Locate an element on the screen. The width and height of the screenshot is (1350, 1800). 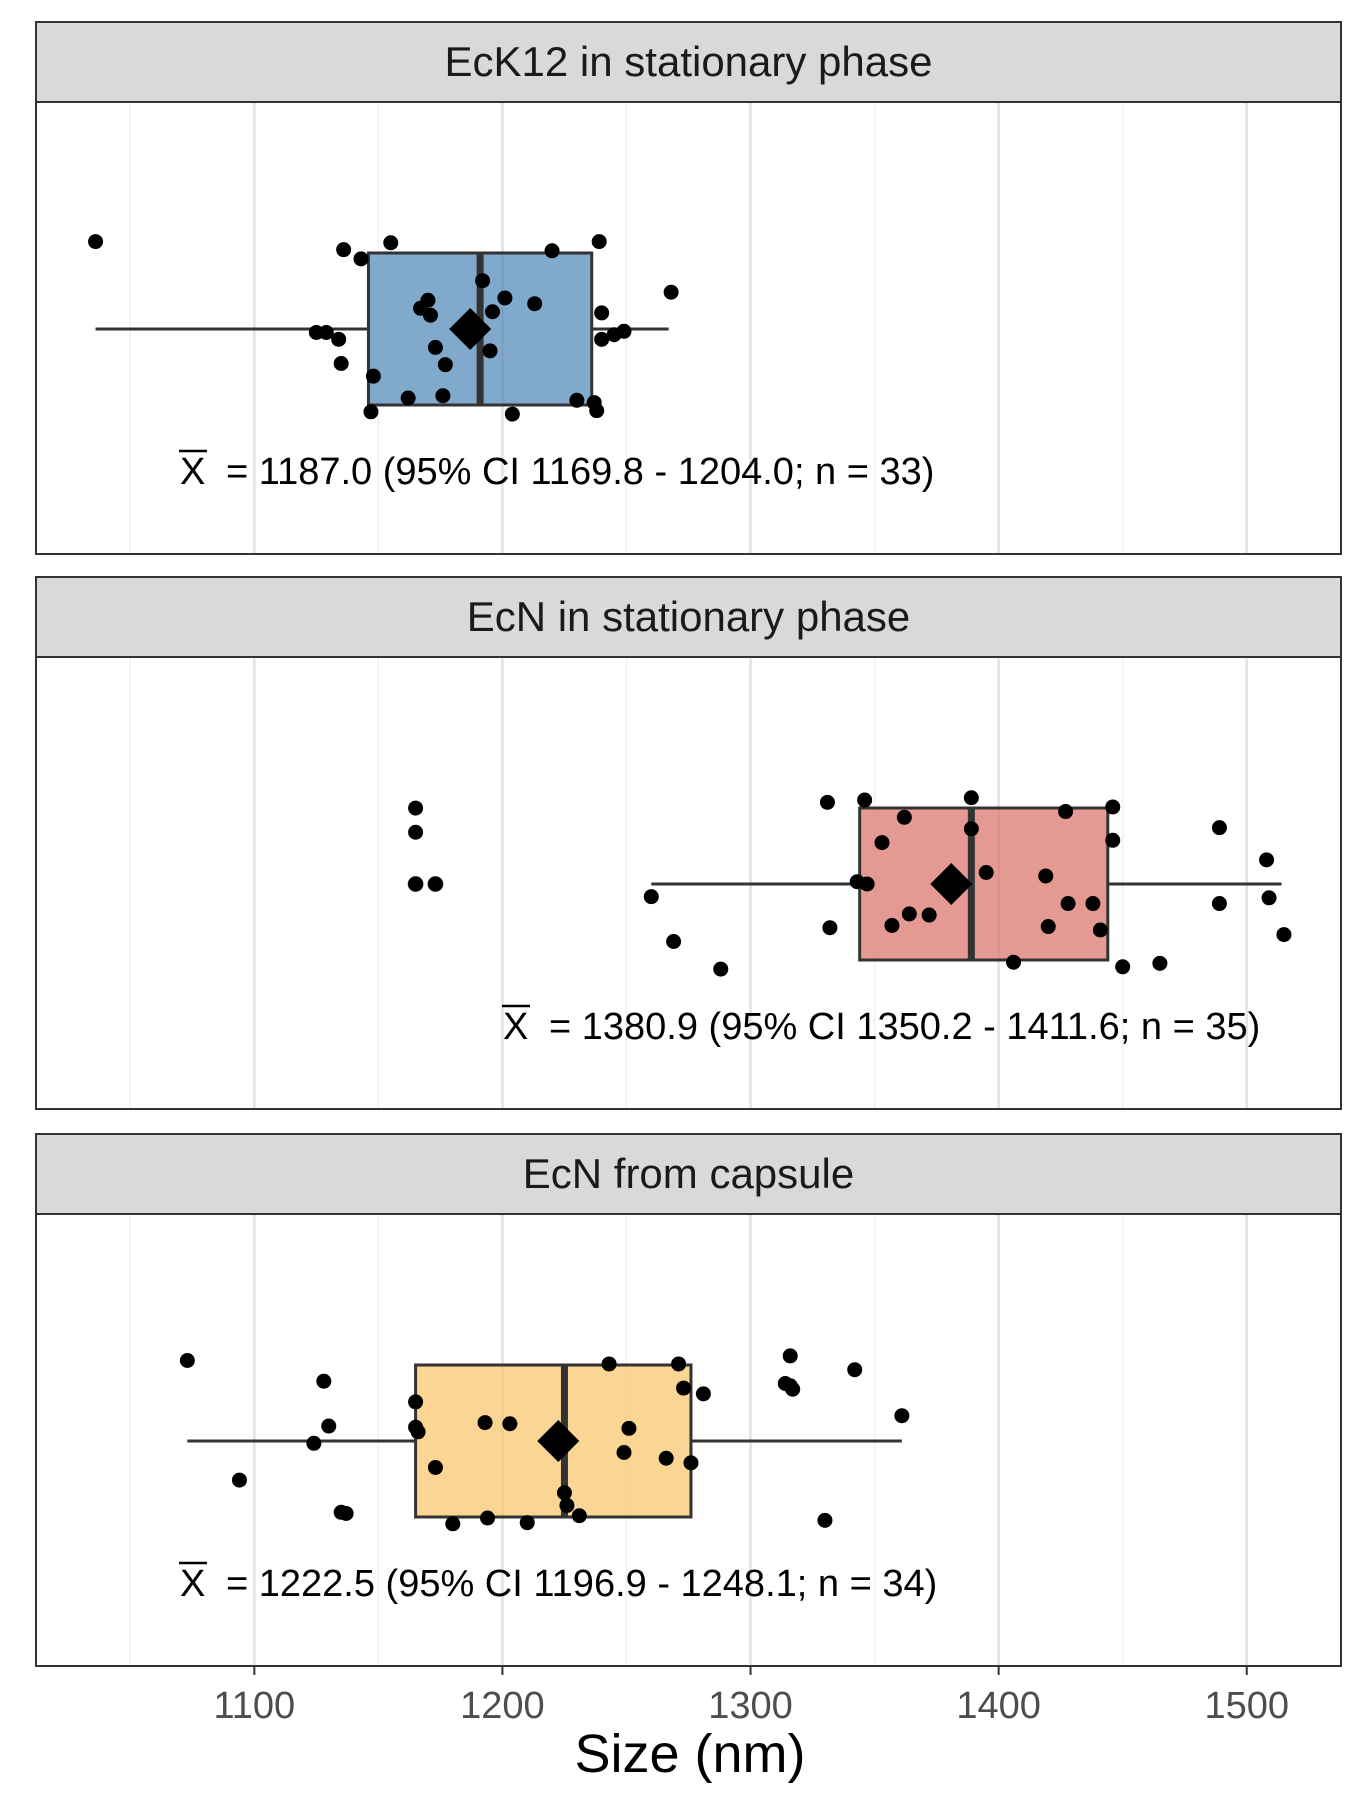
facet-strip-title: EcK12 in stationary phase is located at coordinates (689, 61).